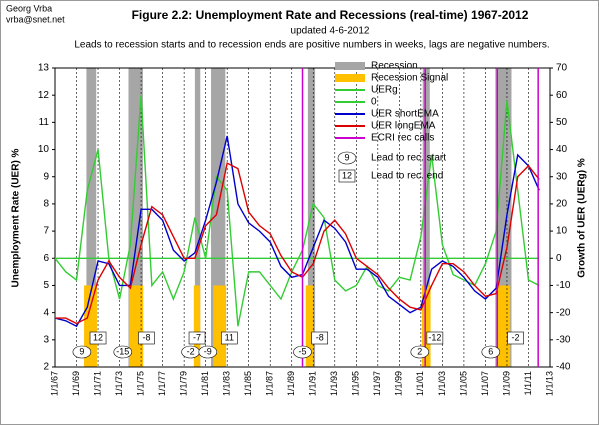 The width and height of the screenshot is (599, 425). What do you see at coordinates (407, 176) in the screenshot?
I see `legend-label: Lead to rec. end` at bounding box center [407, 176].